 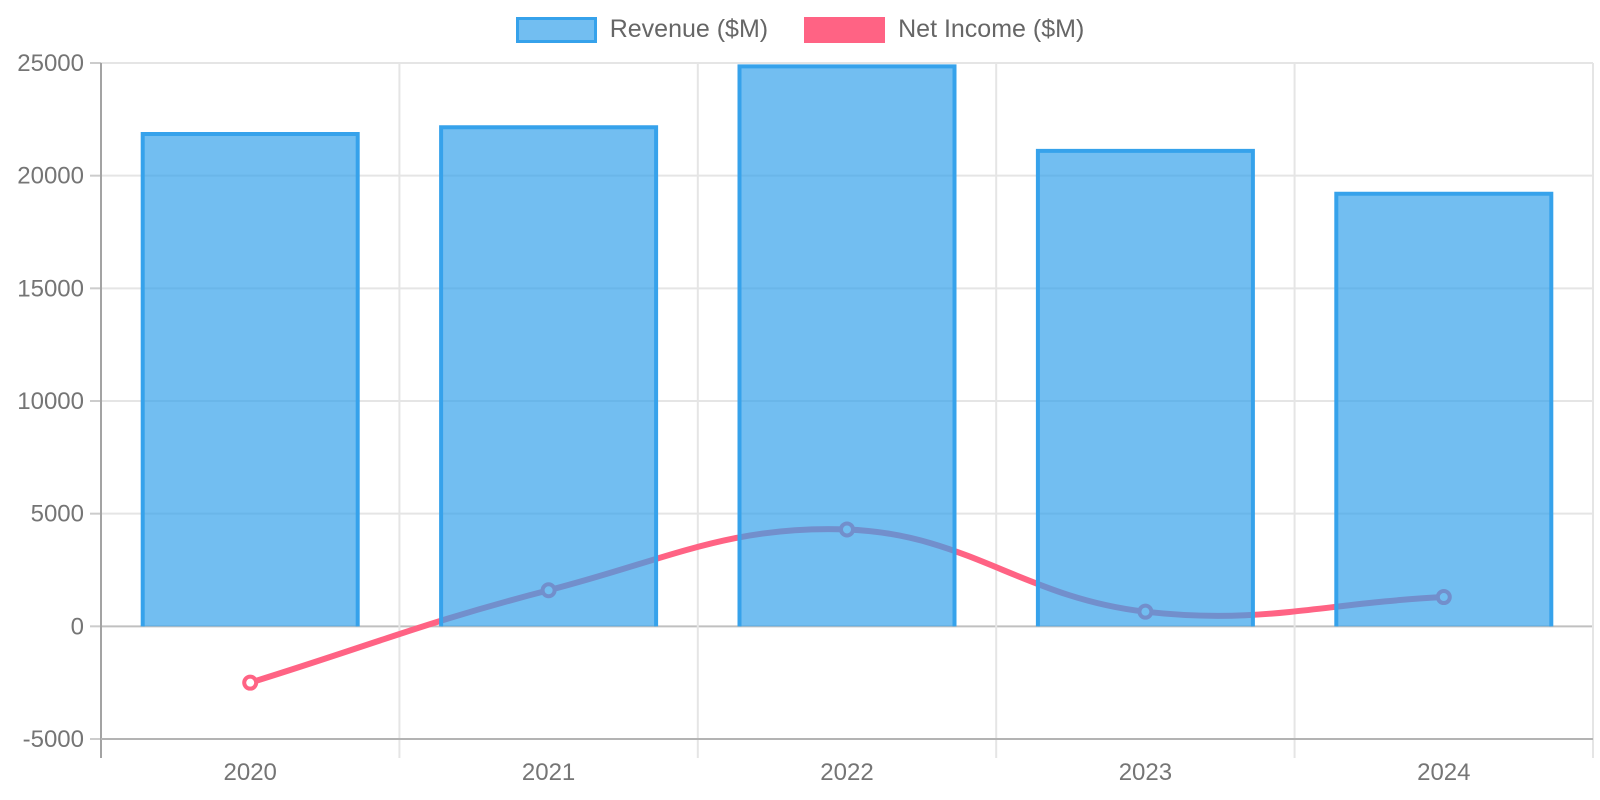 What do you see at coordinates (1145, 772) in the screenshot?
I see `x-tick-label-2023: 2023` at bounding box center [1145, 772].